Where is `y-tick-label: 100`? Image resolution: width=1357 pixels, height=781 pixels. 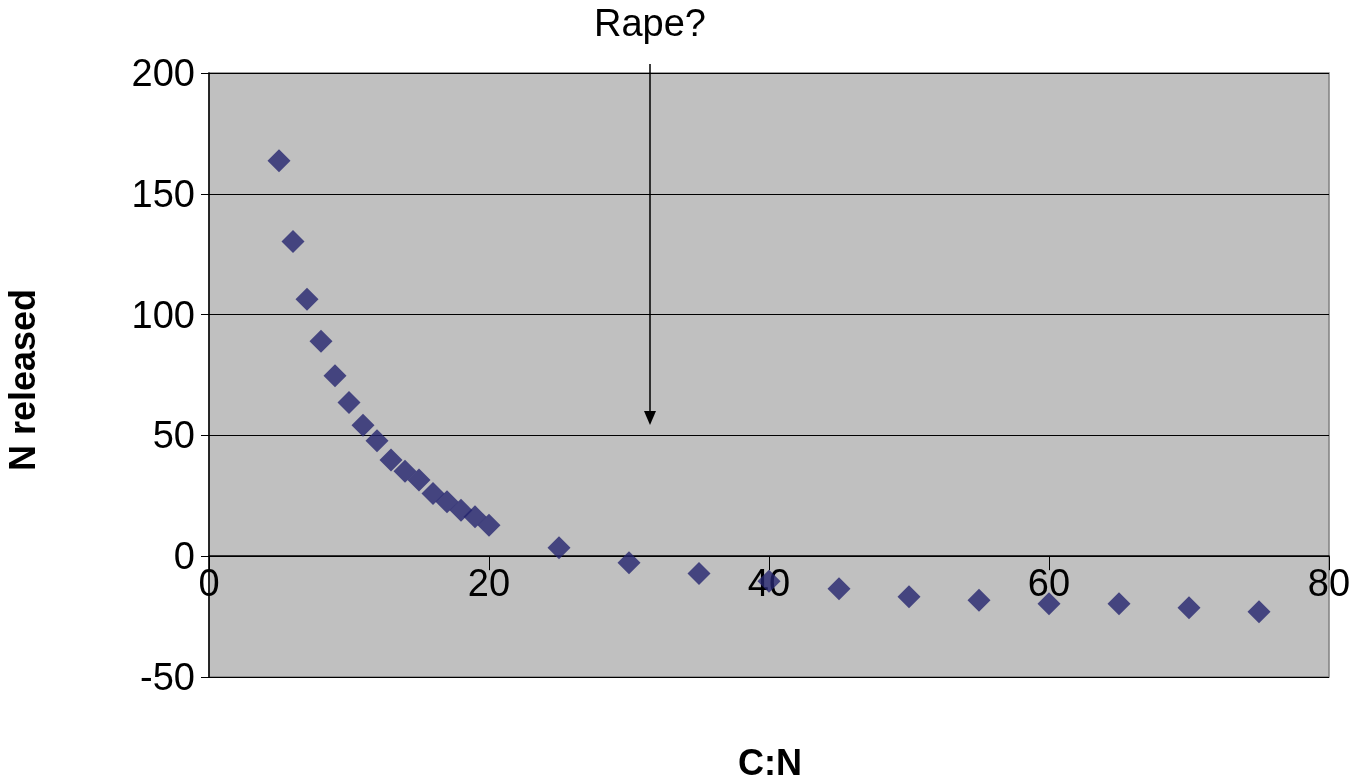
y-tick-label: 100 is located at coordinates (163, 314).